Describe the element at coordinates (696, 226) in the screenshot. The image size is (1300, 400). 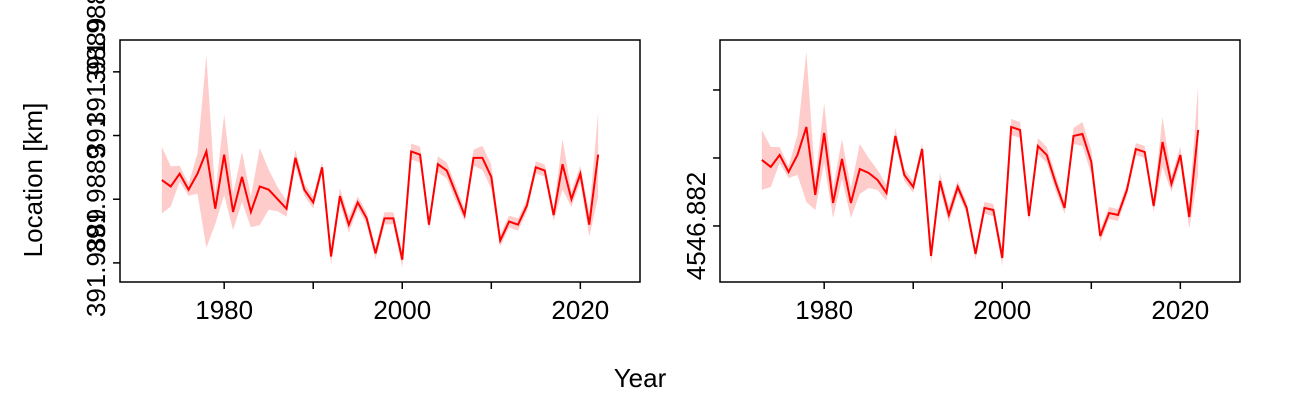
I see `y-tick-label: 4546.882` at that location.